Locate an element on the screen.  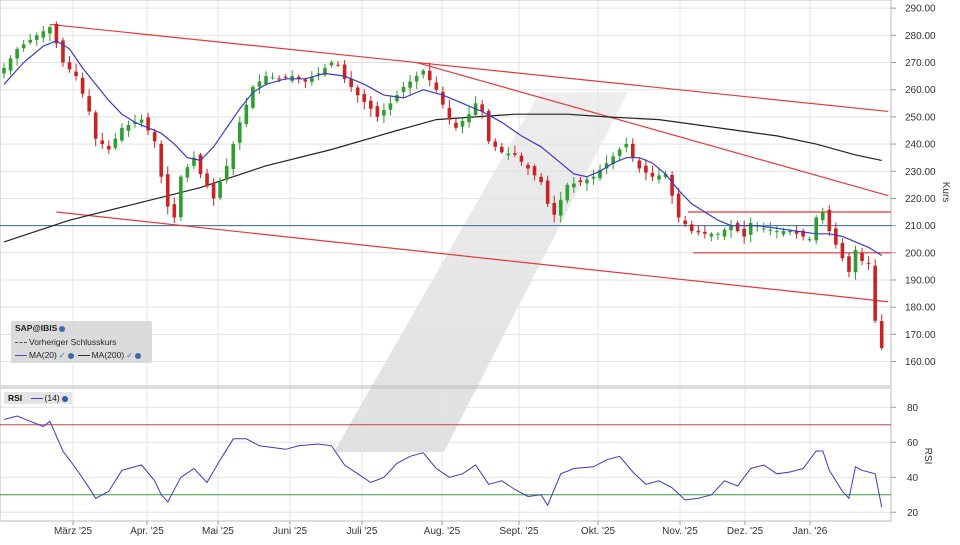
price-axis-label: Kurs is located at coordinates (945, 192).